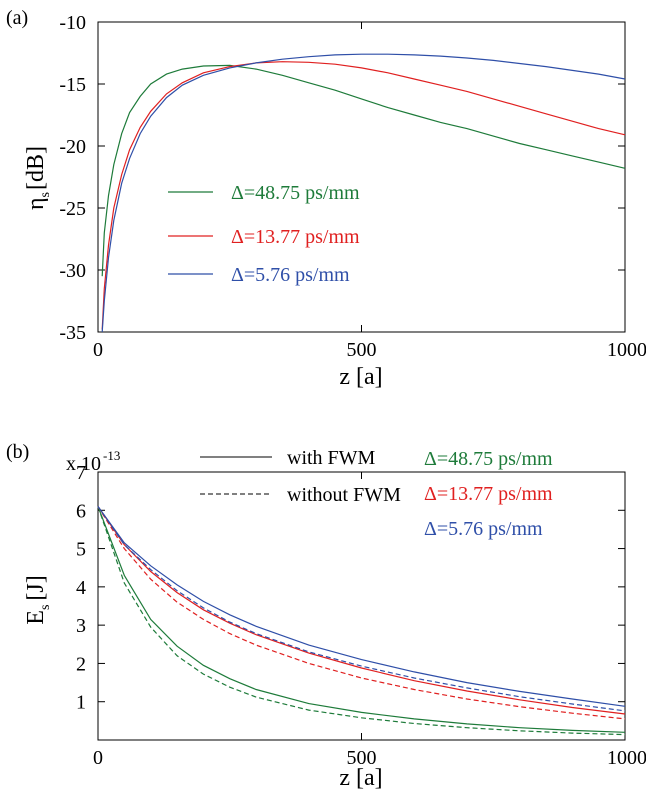 The height and width of the screenshot is (793, 646). I want to click on panel-label-a: (a), so click(17, 18).